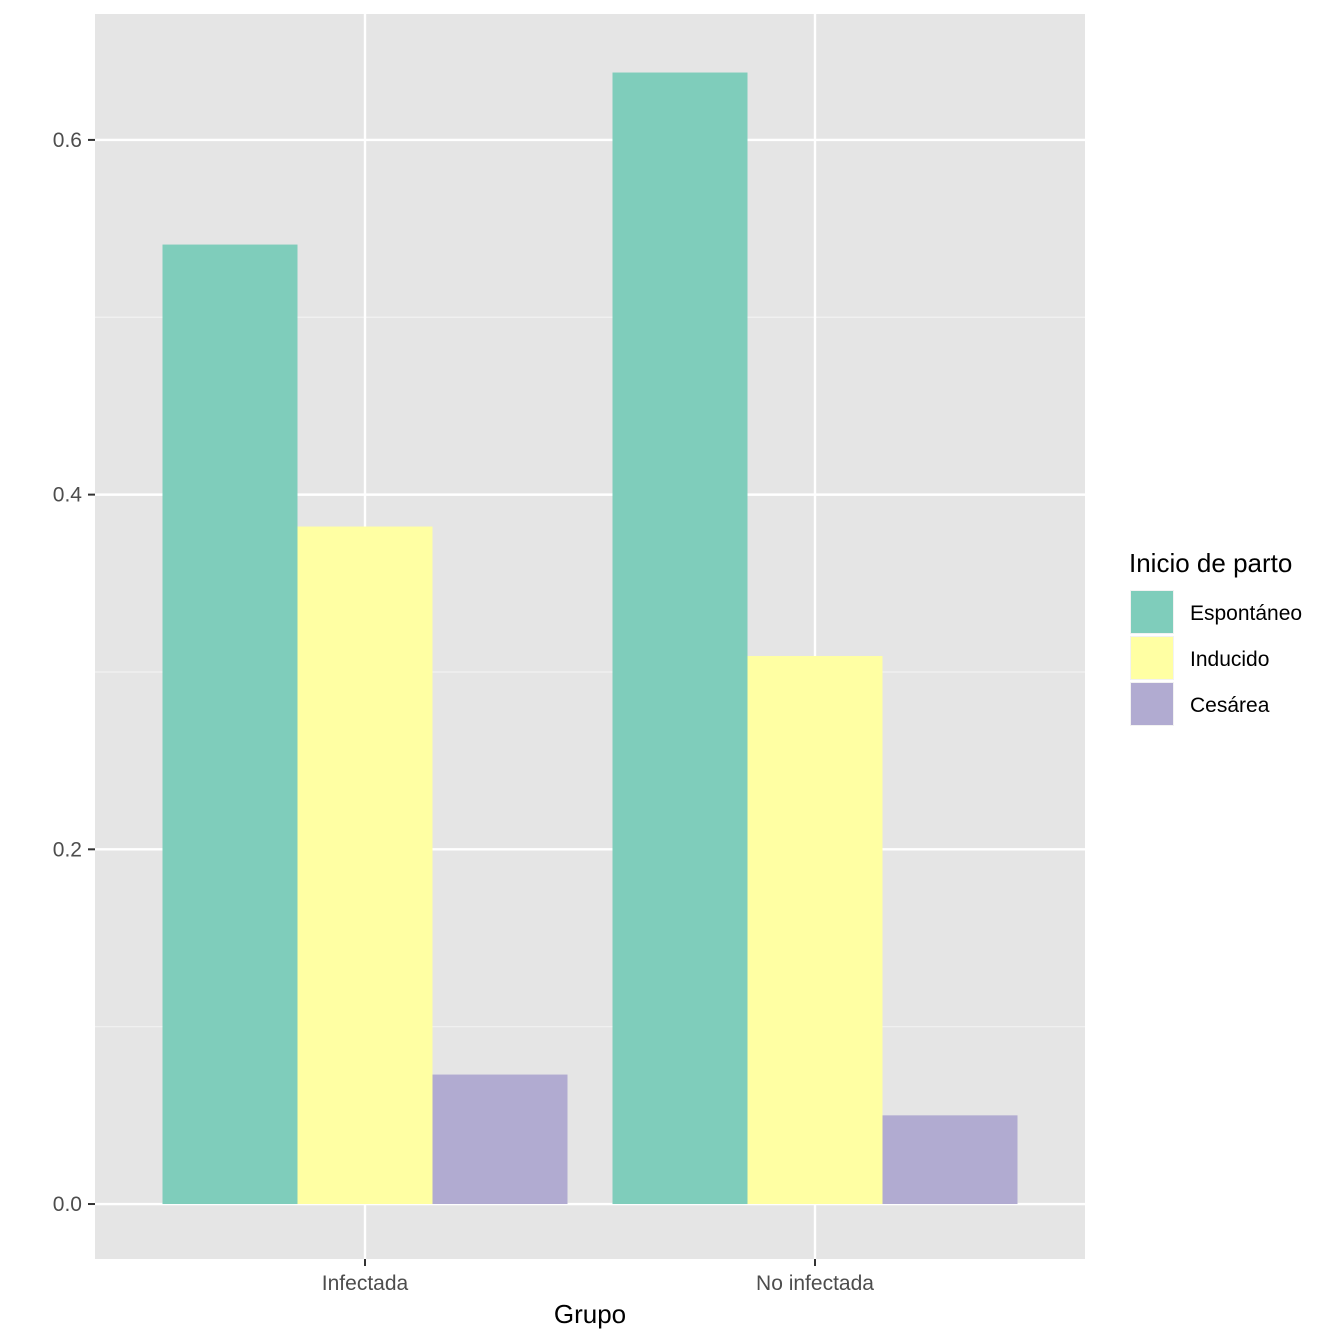 The width and height of the screenshot is (1344, 1344). Describe the element at coordinates (74, 672) in the screenshot. I see `y-axis: 0.0 0.2 0.4 0.6` at that location.